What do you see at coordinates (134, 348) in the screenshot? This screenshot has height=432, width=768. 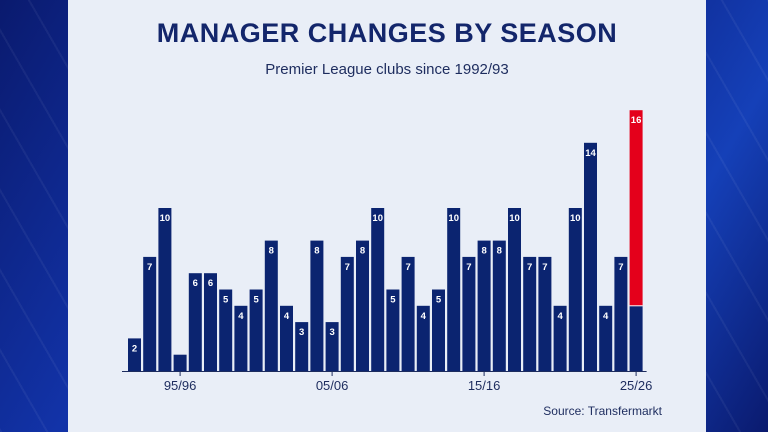 I see `data-label: 2` at bounding box center [134, 348].